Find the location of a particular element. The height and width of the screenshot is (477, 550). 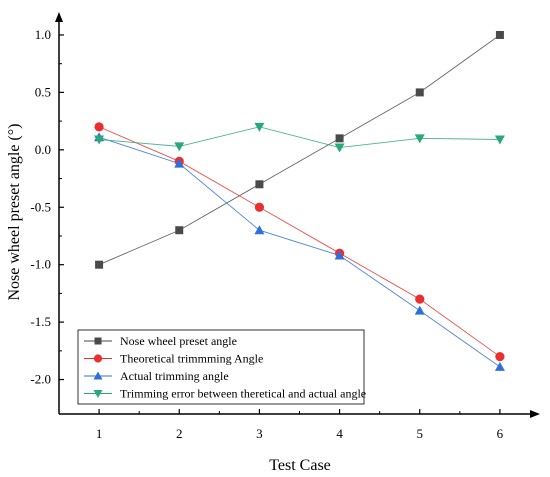

x-tick-label: 1 is located at coordinates (99, 433).